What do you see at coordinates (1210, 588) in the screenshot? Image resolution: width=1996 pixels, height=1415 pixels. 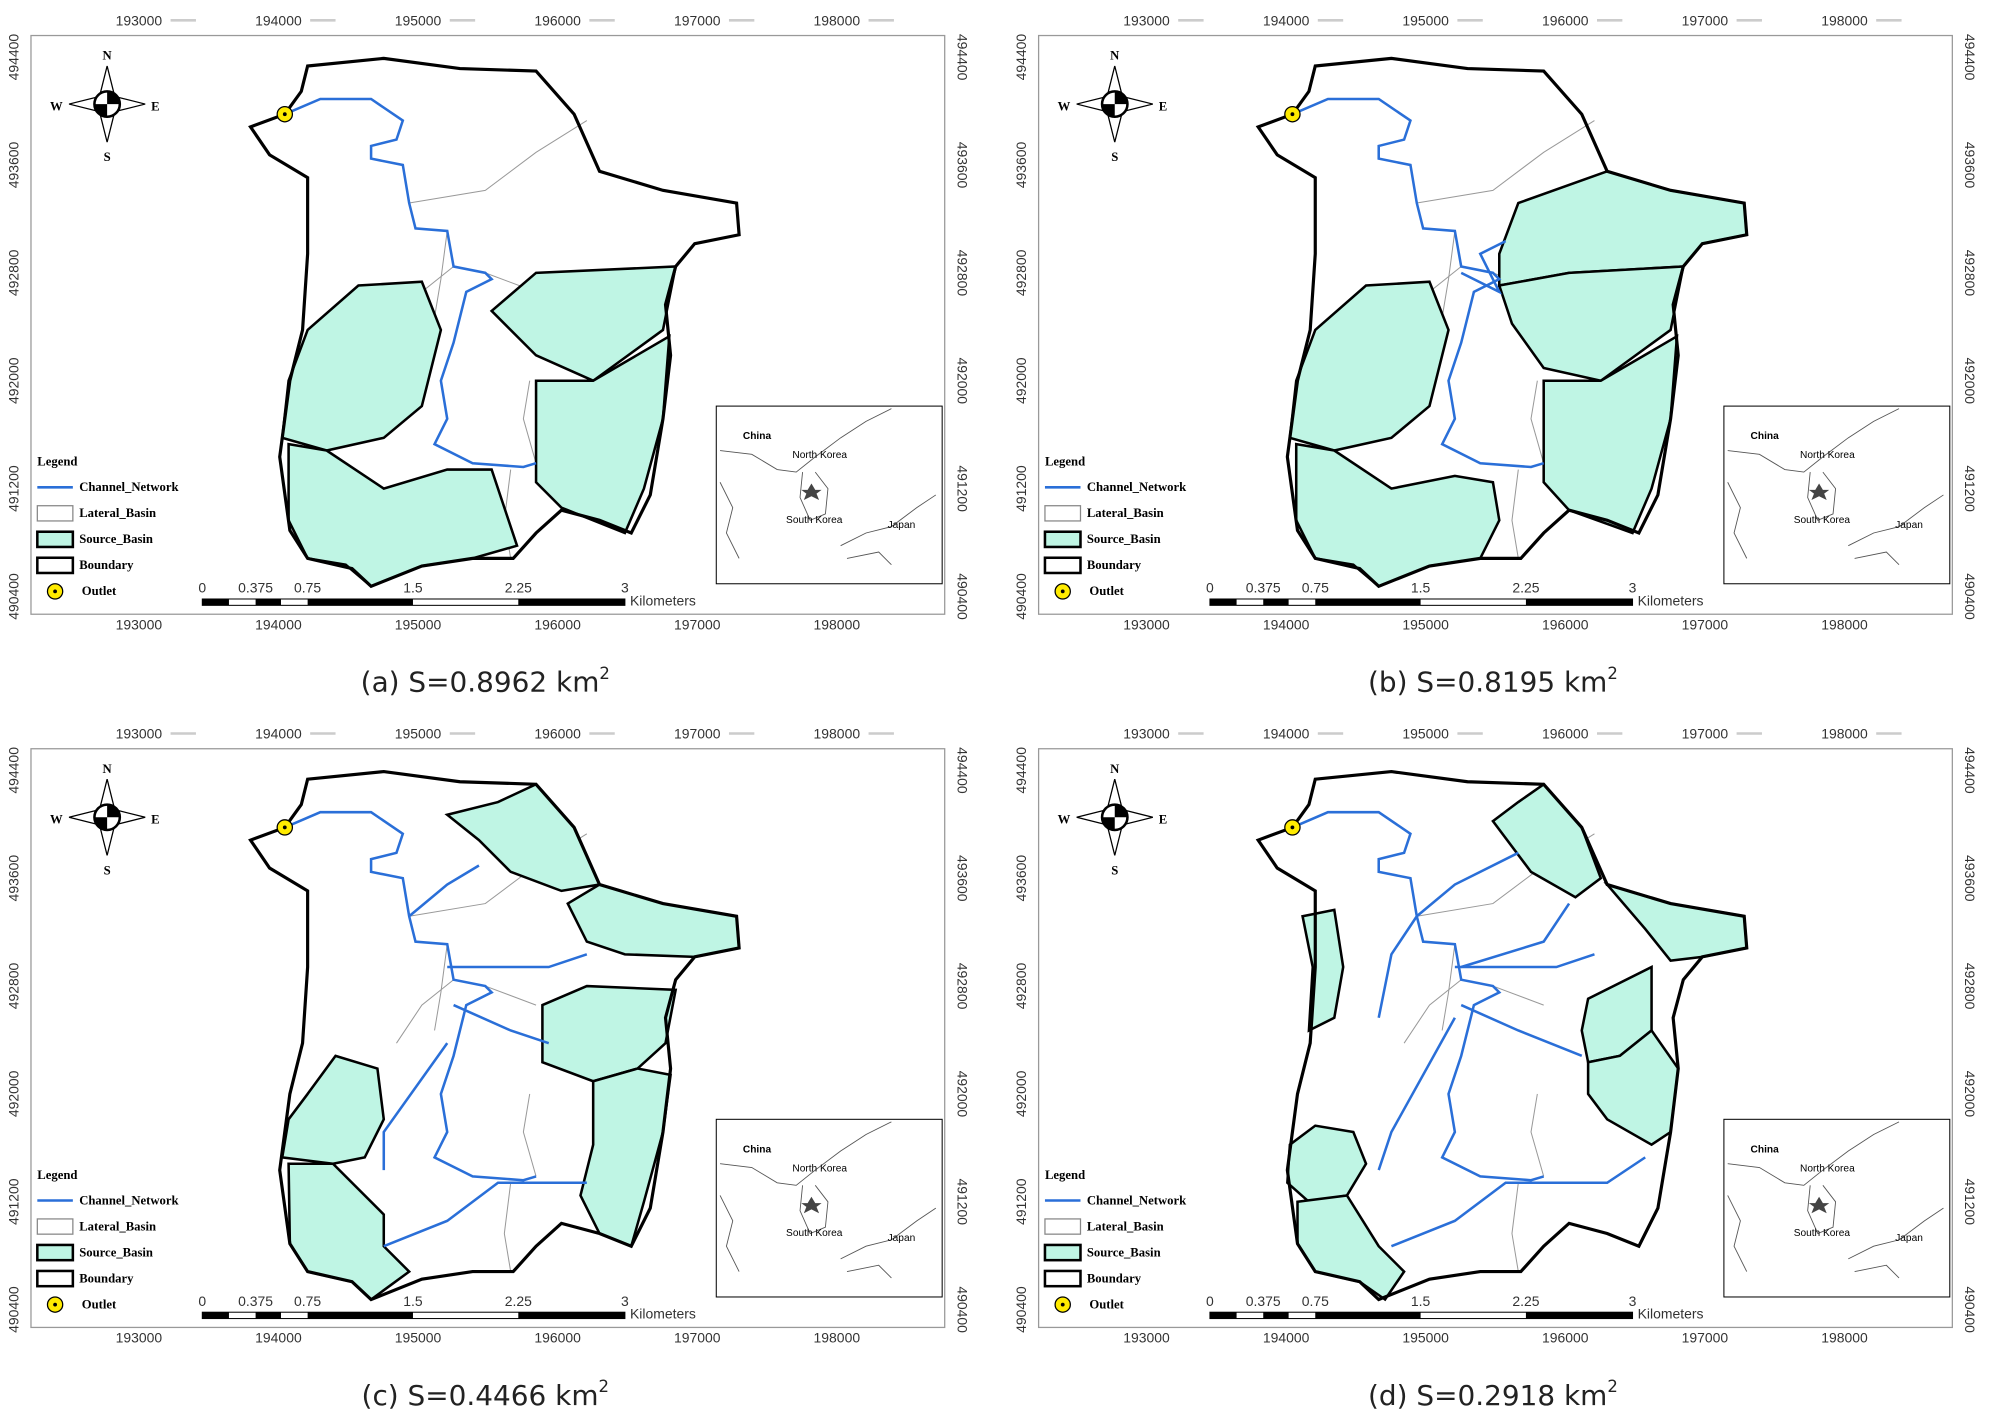 I see `scale-label: 0` at bounding box center [1210, 588].